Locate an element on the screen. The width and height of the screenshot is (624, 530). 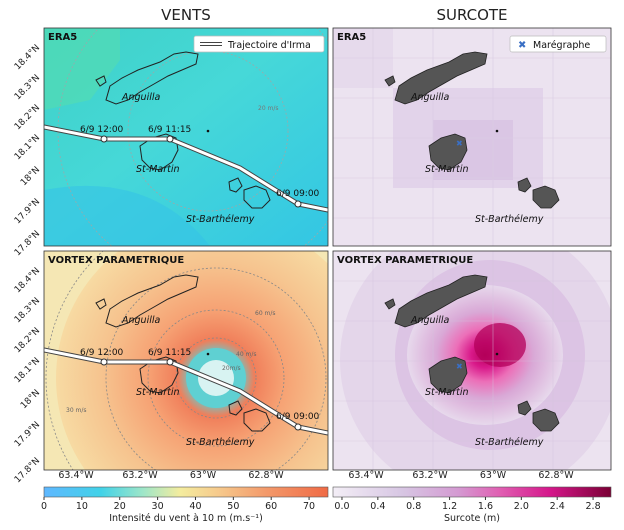
colorbar-tick-label: 30 is located at coordinates (158, 506).